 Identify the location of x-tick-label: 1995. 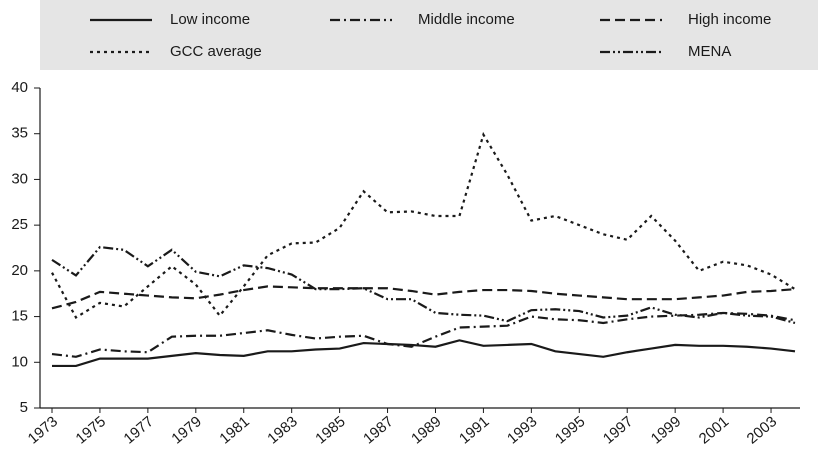
(570, 430).